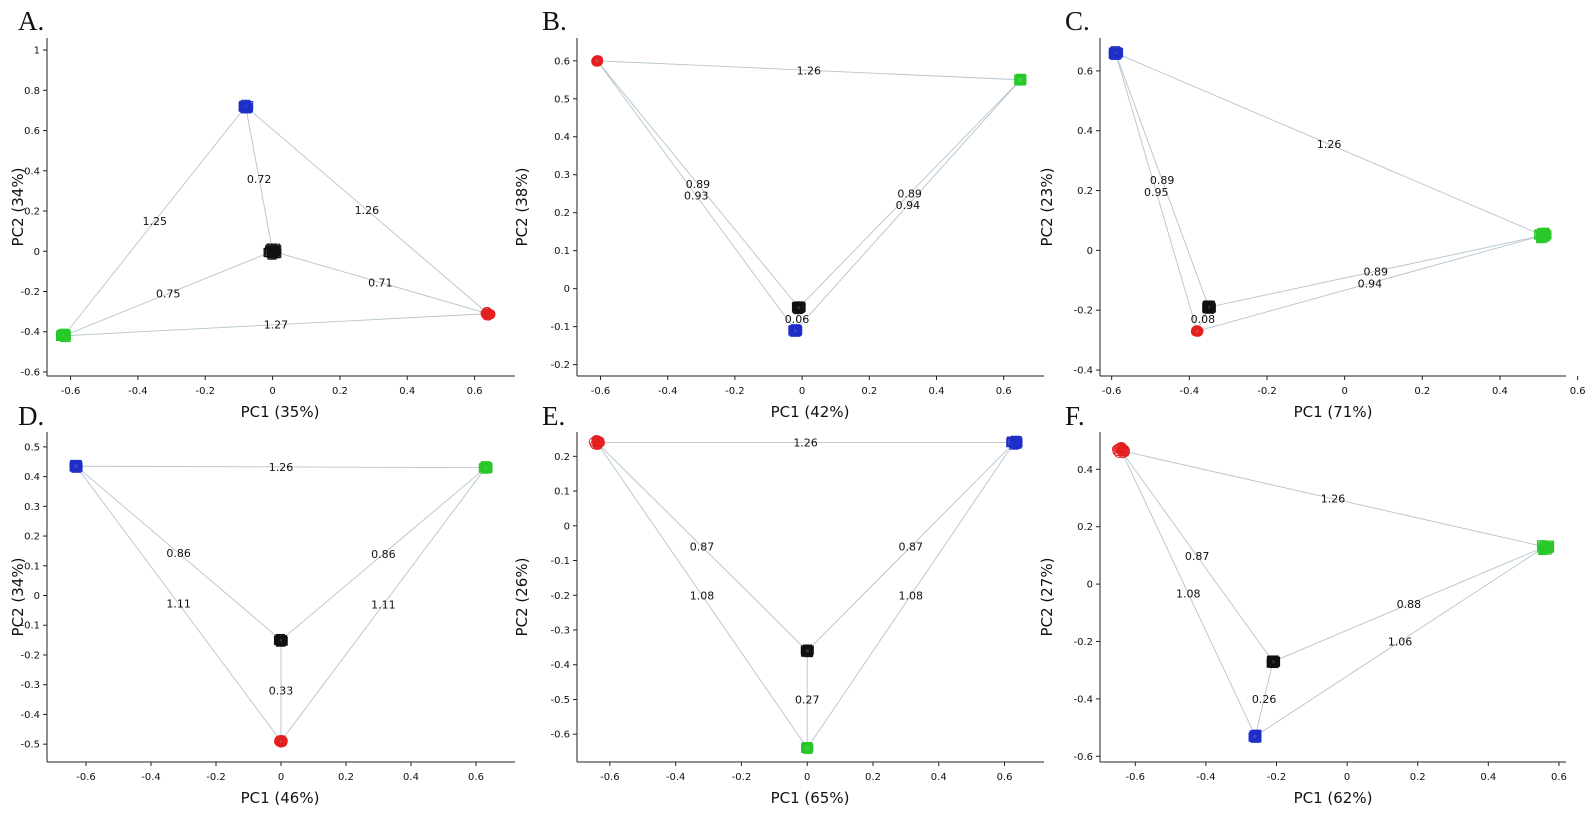  What do you see at coordinates (560, 561) in the screenshot?
I see `y-tick-label: -0.1` at bounding box center [560, 561].